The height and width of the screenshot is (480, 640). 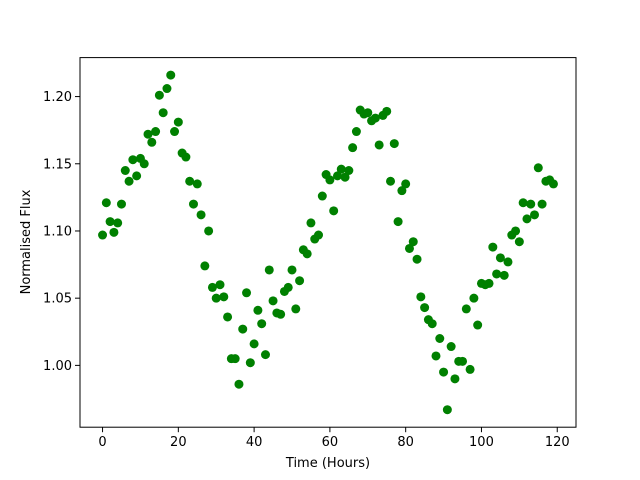 What do you see at coordinates (330, 442) in the screenshot?
I see `x-tick-label: 60` at bounding box center [330, 442].